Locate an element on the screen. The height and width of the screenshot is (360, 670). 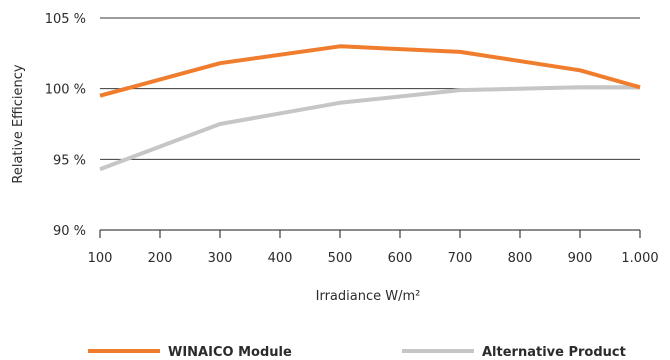
y-tick-label: 105 % is located at coordinates (65, 19).